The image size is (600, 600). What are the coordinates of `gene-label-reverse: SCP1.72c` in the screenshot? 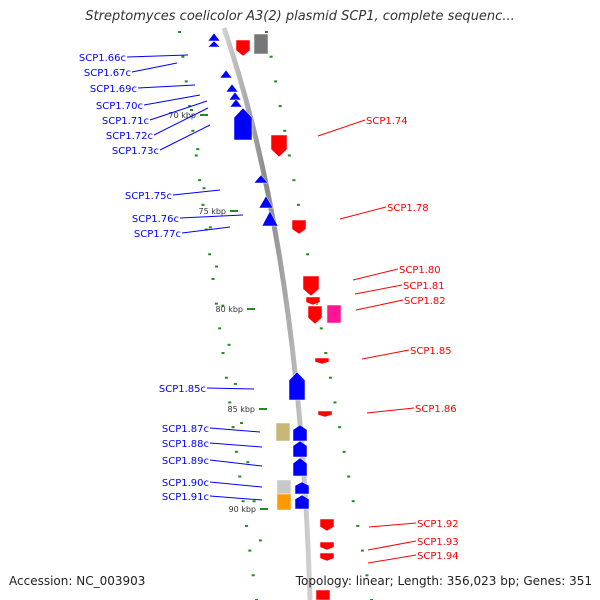 It's located at (129, 136).